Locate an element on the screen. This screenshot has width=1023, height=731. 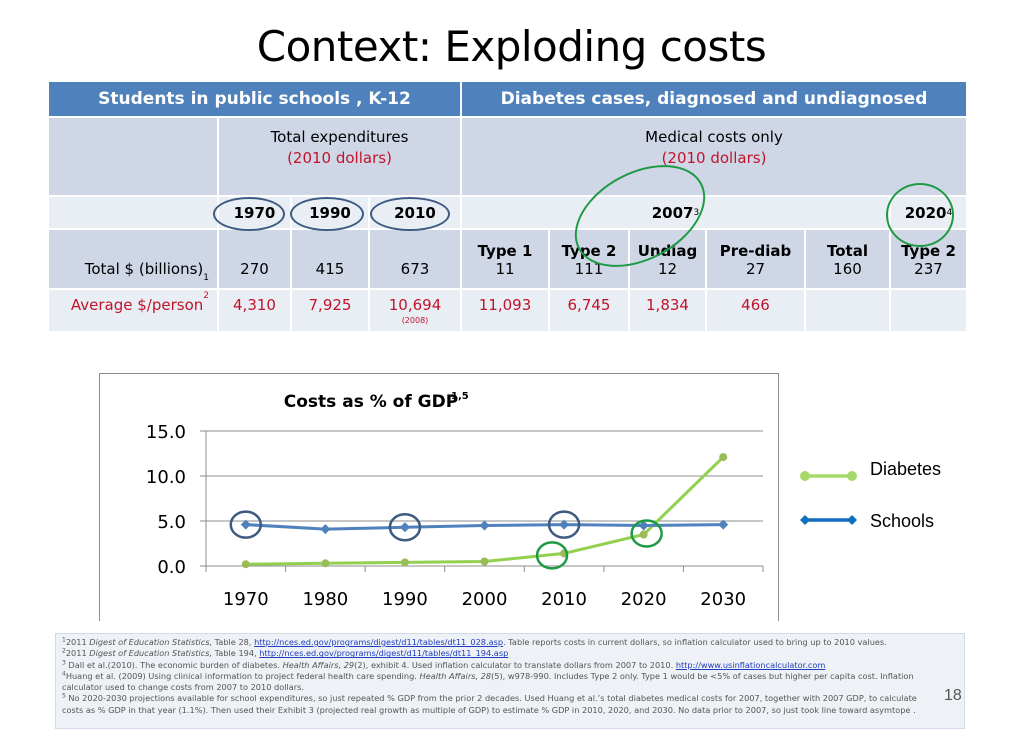
legend-label-schools: Schools is located at coordinates (902, 521).